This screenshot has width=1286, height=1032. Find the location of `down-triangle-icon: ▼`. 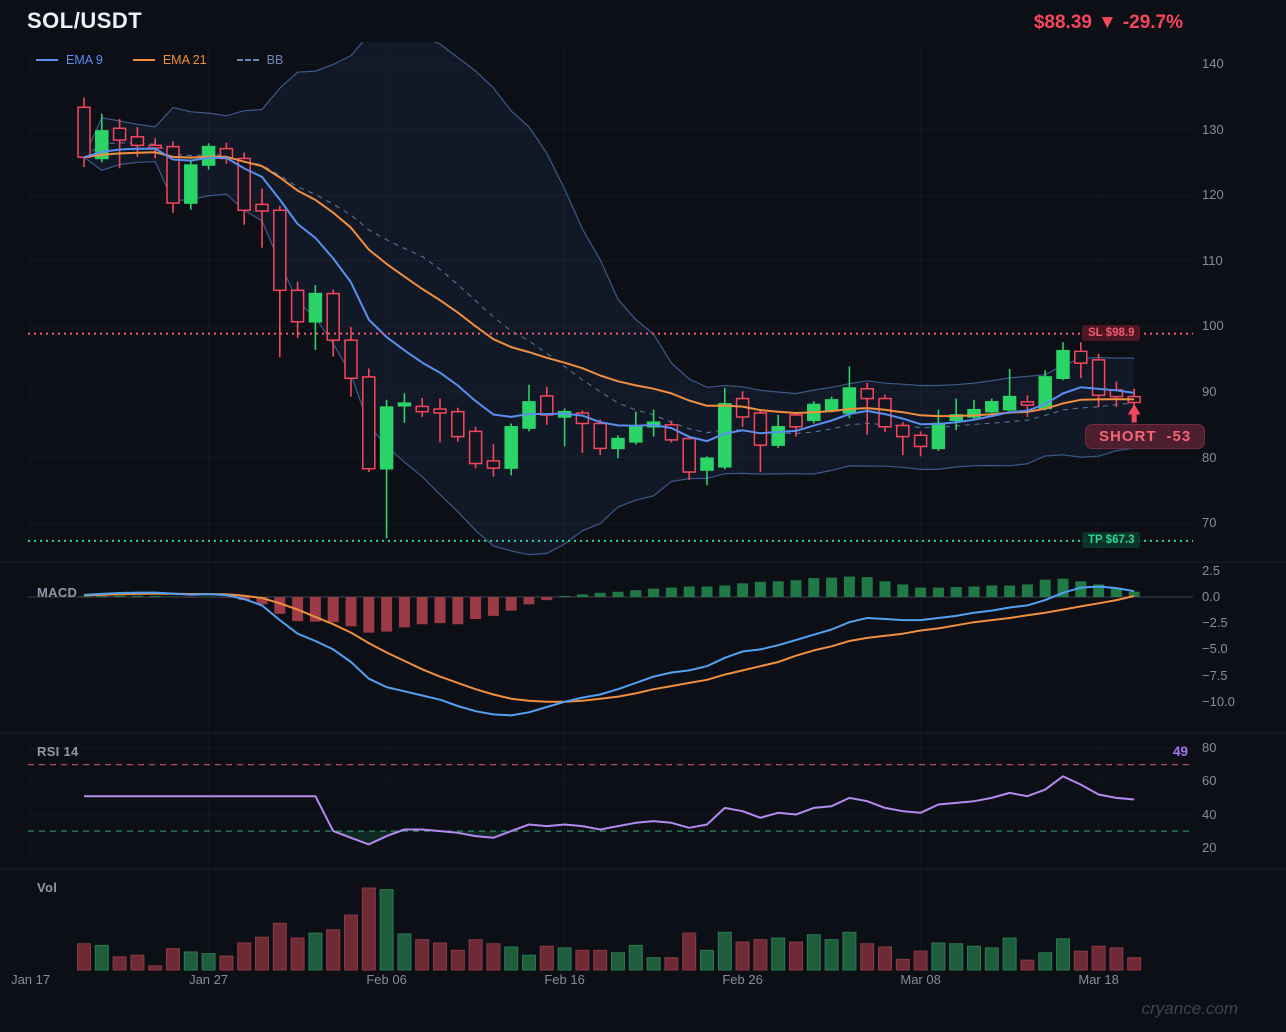

down-triangle-icon: ▼ is located at coordinates (1107, 22).